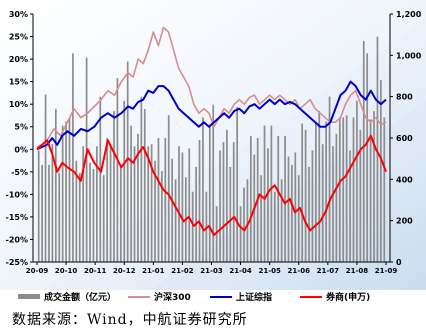 Image resolution: width=426 pixels, height=329 pixels. I want to click on left-tick-labels: 30% 25% 20% 15% 10% 5% 0% -5% -10% -15% -20% -25%, so click(19, 138).